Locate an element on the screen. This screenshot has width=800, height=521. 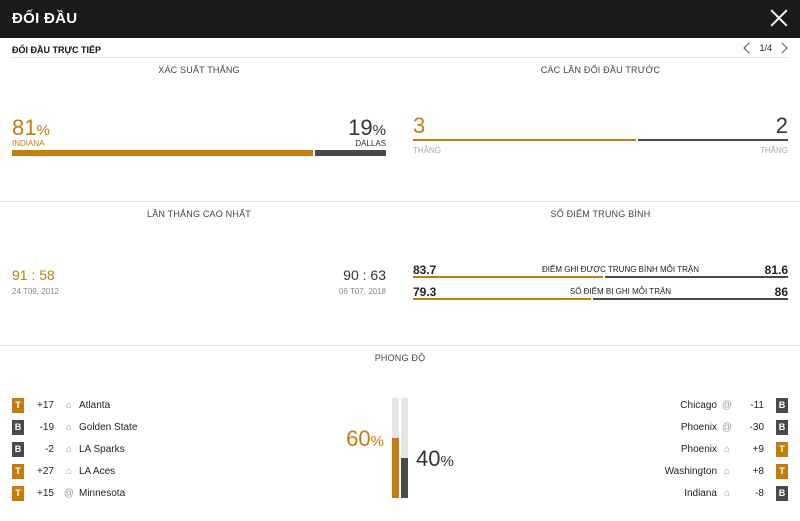
form-row: Phoenix ⌂ +9 T is located at coordinates (734, 449).